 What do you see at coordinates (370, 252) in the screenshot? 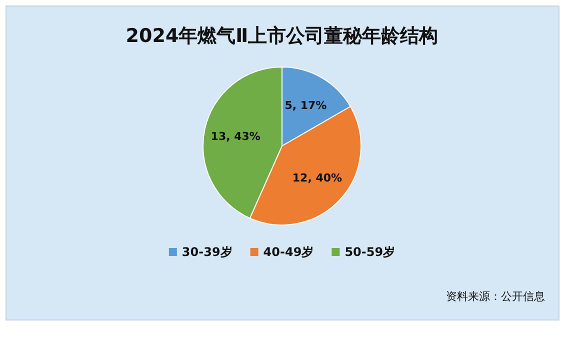
I see `legend-label: 50-59岁` at bounding box center [370, 252].